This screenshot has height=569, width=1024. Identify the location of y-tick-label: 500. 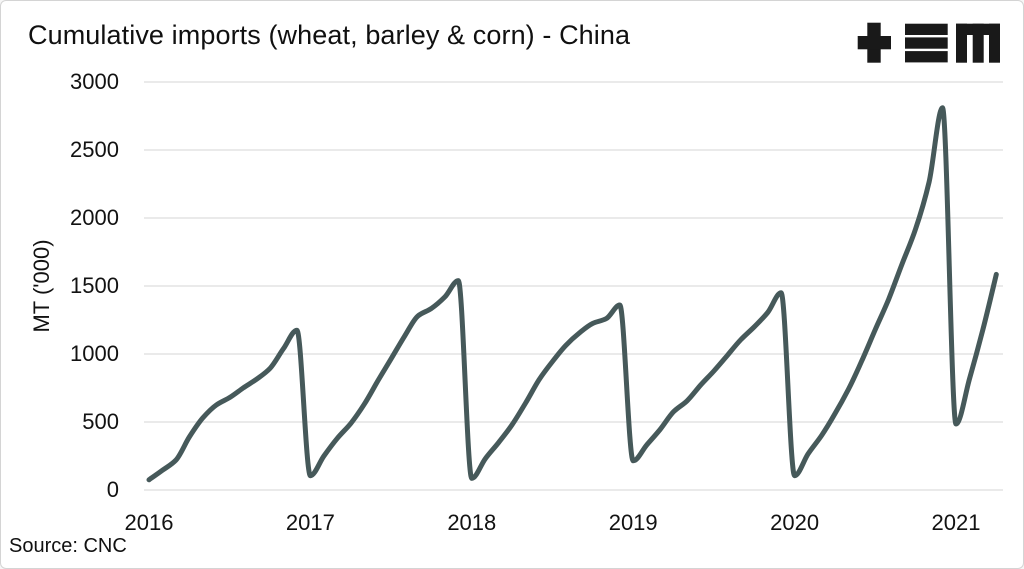
(100, 421).